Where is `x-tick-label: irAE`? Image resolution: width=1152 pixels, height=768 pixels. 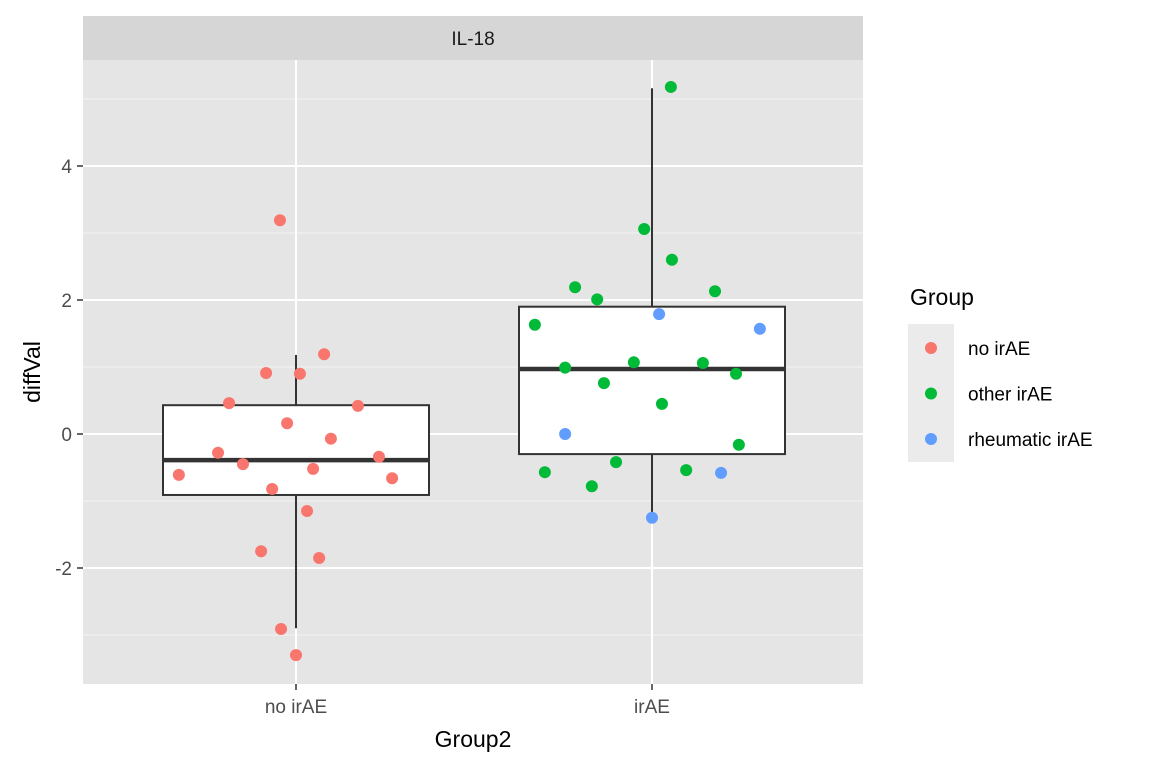
x-tick-label: irAE is located at coordinates (652, 707).